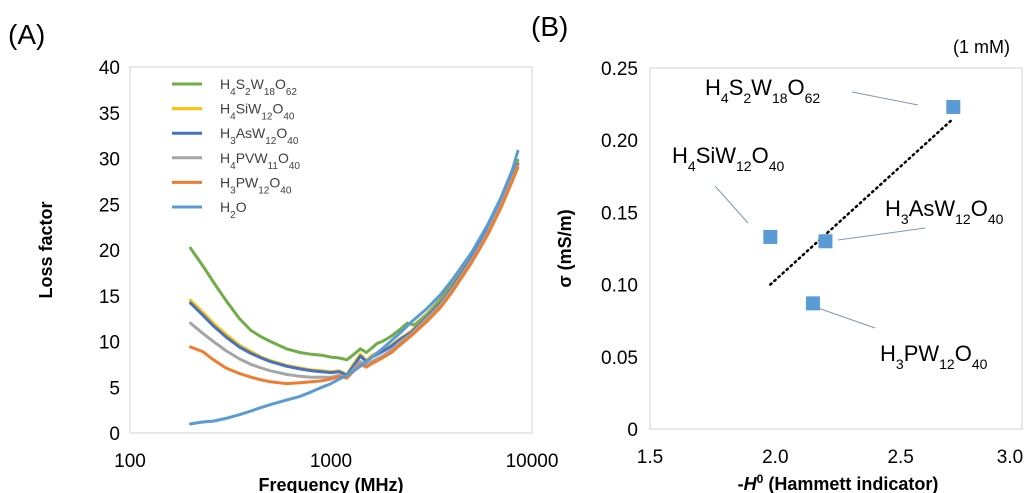  What do you see at coordinates (259, 136) in the screenshot?
I see `legend-label-h3asw12o40: H3AsW12O40` at bounding box center [259, 136].